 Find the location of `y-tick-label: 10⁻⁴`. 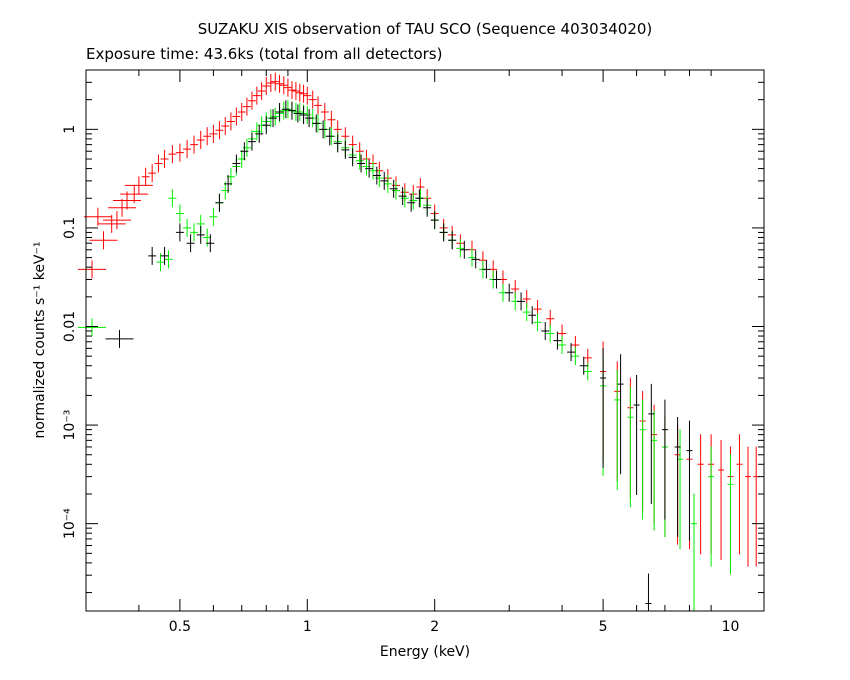

y-tick-label: 10⁻⁴ is located at coordinates (70, 523).